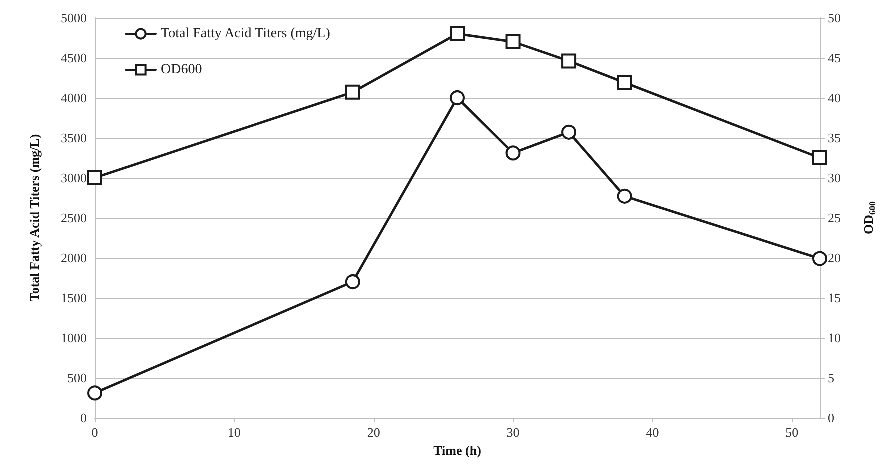 The height and width of the screenshot is (471, 890). I want to click on y2-tick-label: 25, so click(834, 218).